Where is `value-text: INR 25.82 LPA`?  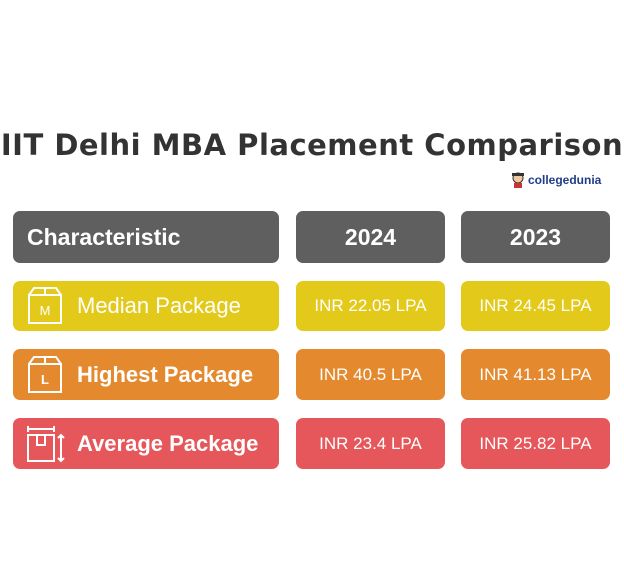
value-text: INR 25.82 LPA is located at coordinates (535, 443).